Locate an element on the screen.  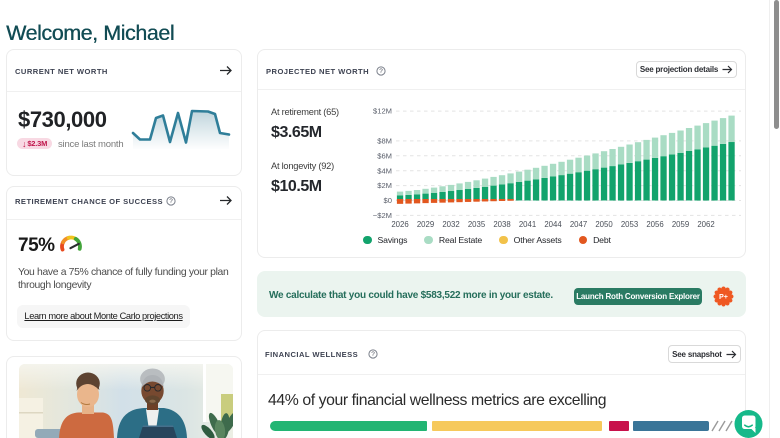
svg-text: 2062 is located at coordinates (705, 224).